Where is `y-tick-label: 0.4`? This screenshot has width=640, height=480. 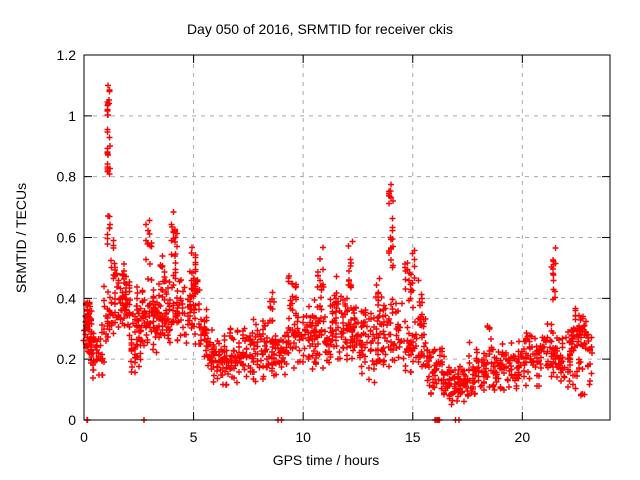 y-tick-label: 0.4 is located at coordinates (67, 298).